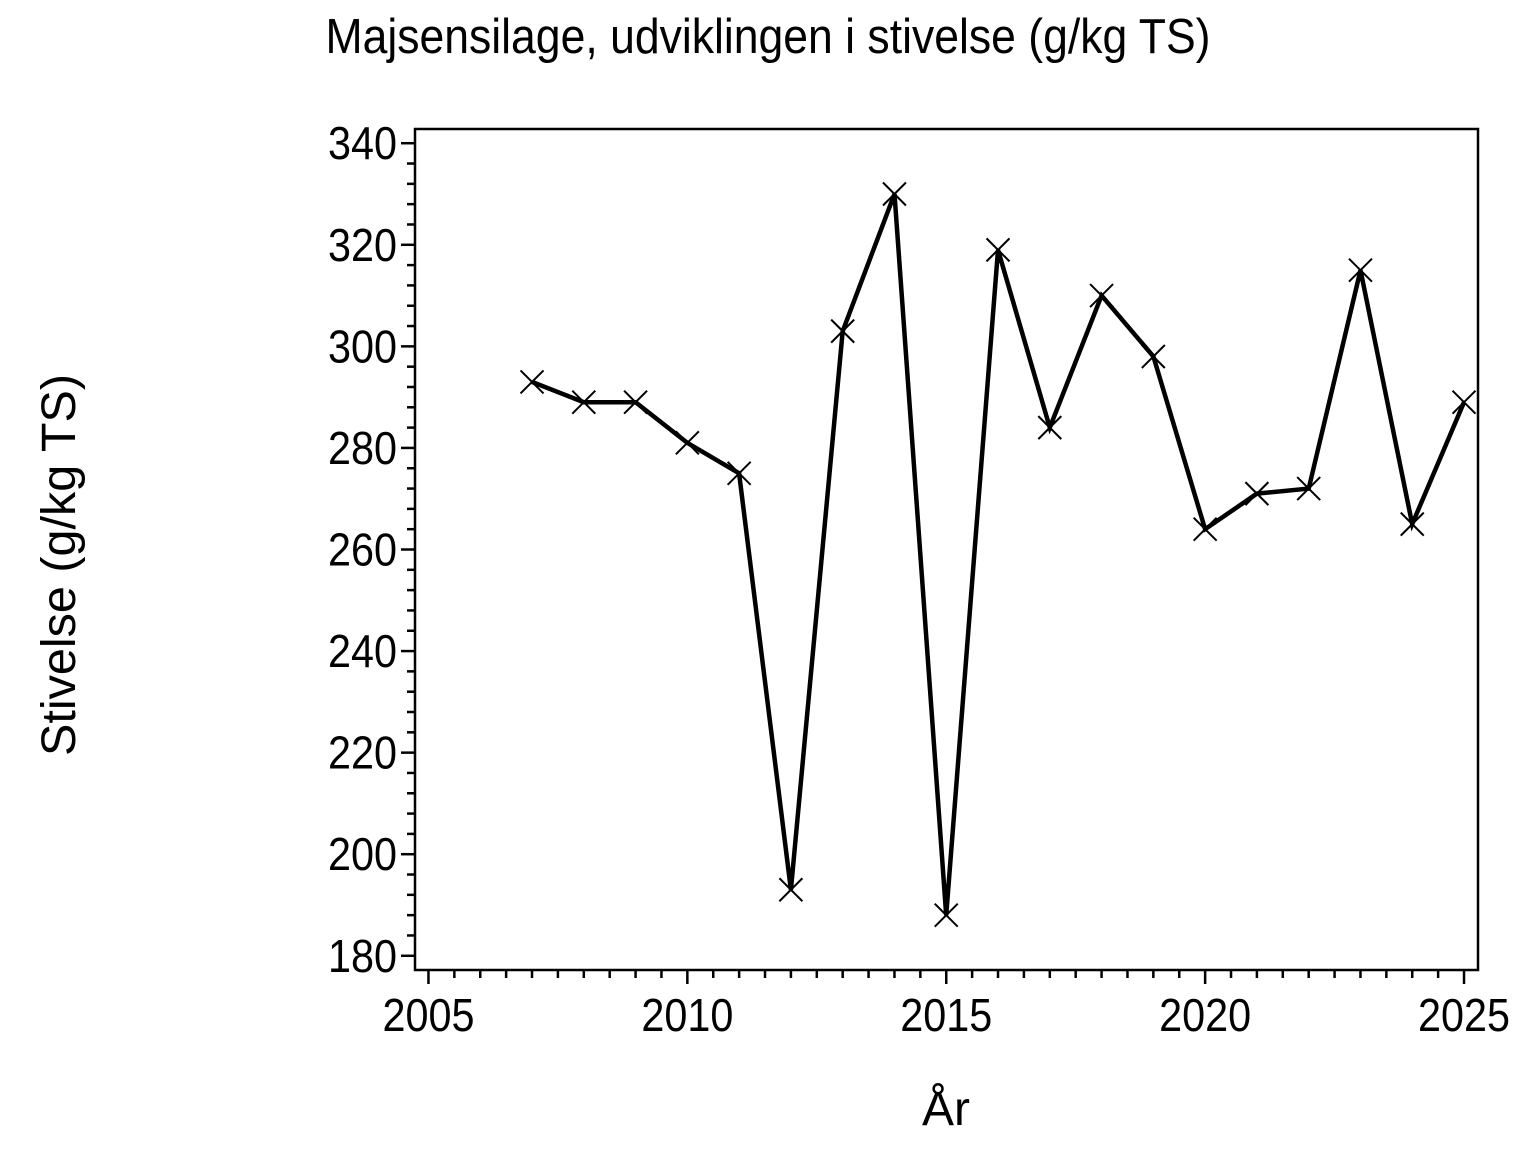 This screenshot has width=1536, height=1152. I want to click on y-tick-label: 340, so click(362, 143).